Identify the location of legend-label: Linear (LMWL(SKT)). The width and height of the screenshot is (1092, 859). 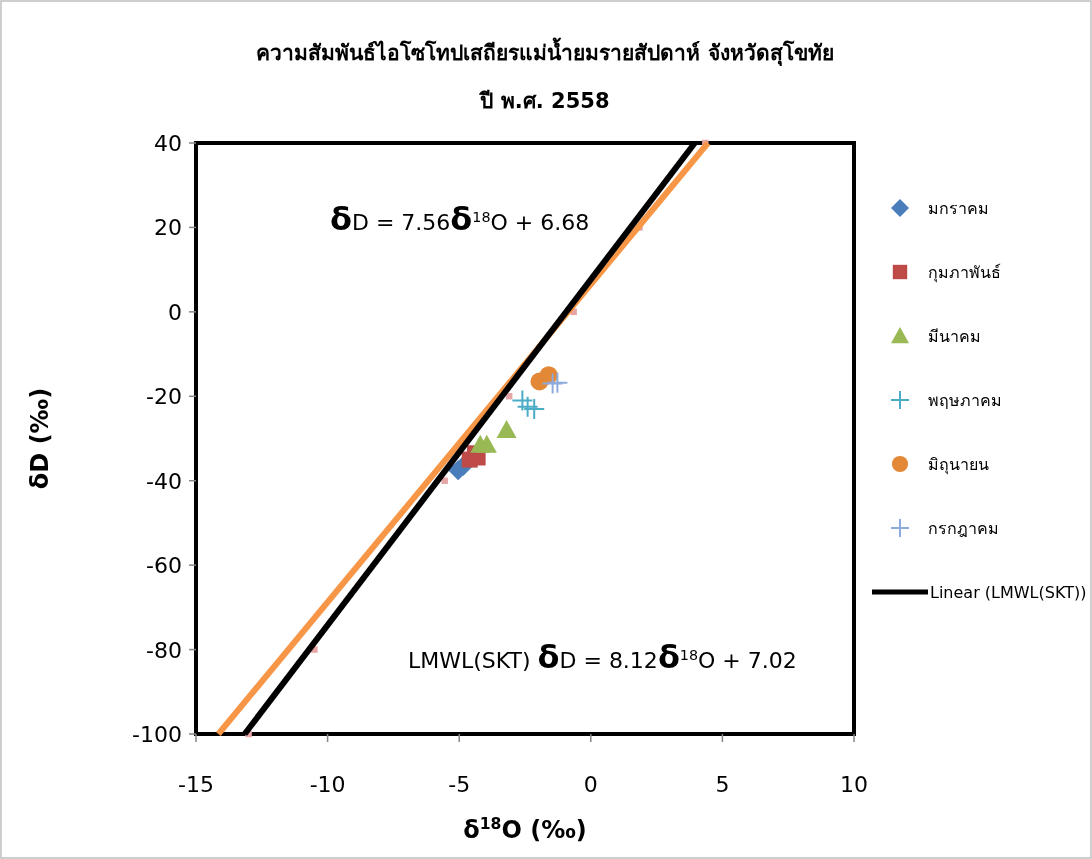
(1008, 592).